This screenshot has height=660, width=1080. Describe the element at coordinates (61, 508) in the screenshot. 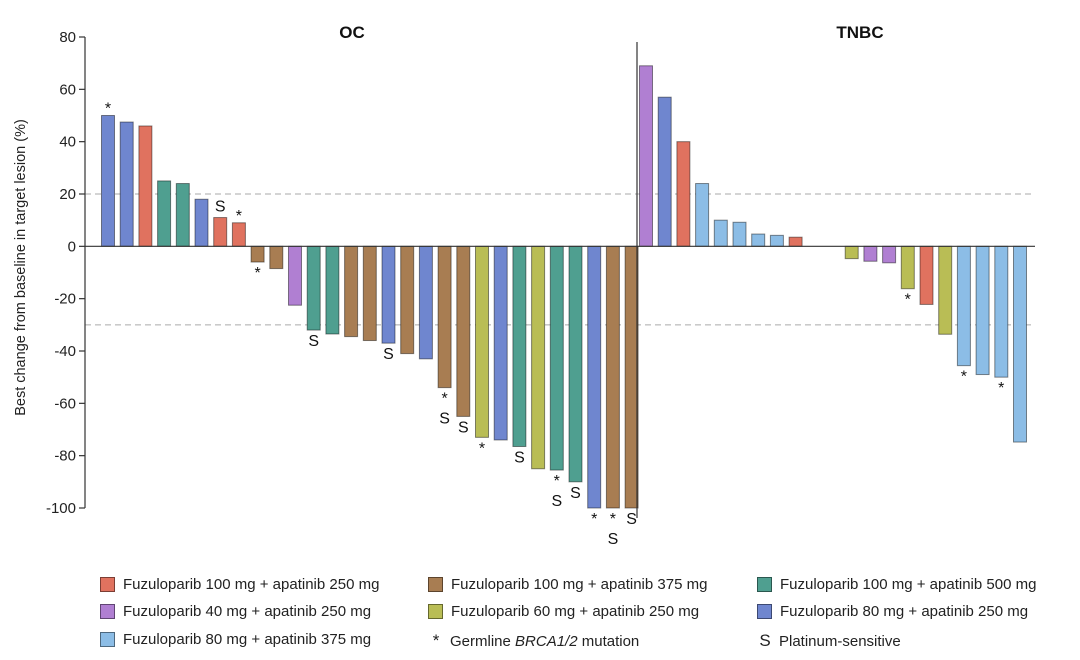

I see `y-tick-label: -100` at that location.